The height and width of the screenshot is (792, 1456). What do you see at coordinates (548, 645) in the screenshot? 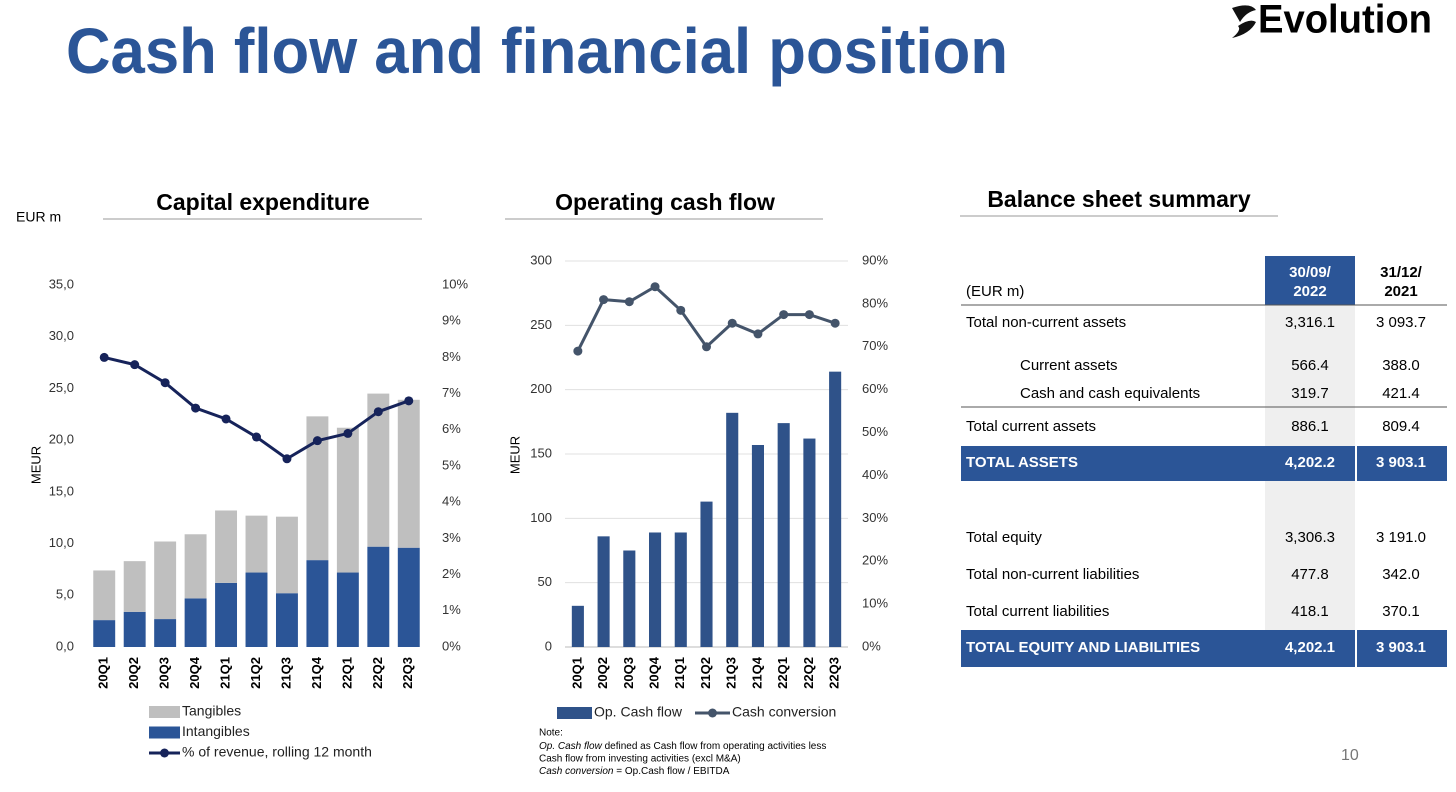
I see `y-tick-label: 0` at bounding box center [548, 645].